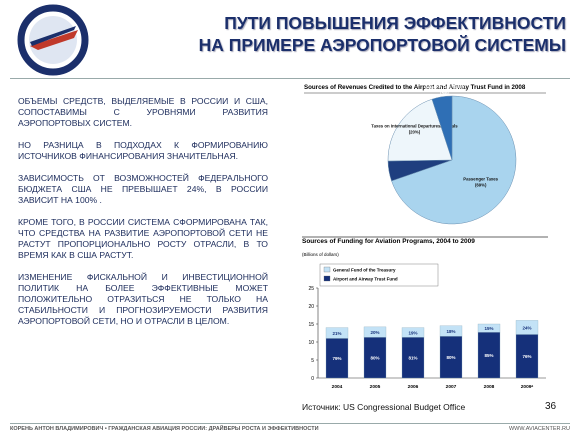 This screenshot has width=580, height=435. I want to click on x-tick-label: 2009ᵃ, so click(527, 387).